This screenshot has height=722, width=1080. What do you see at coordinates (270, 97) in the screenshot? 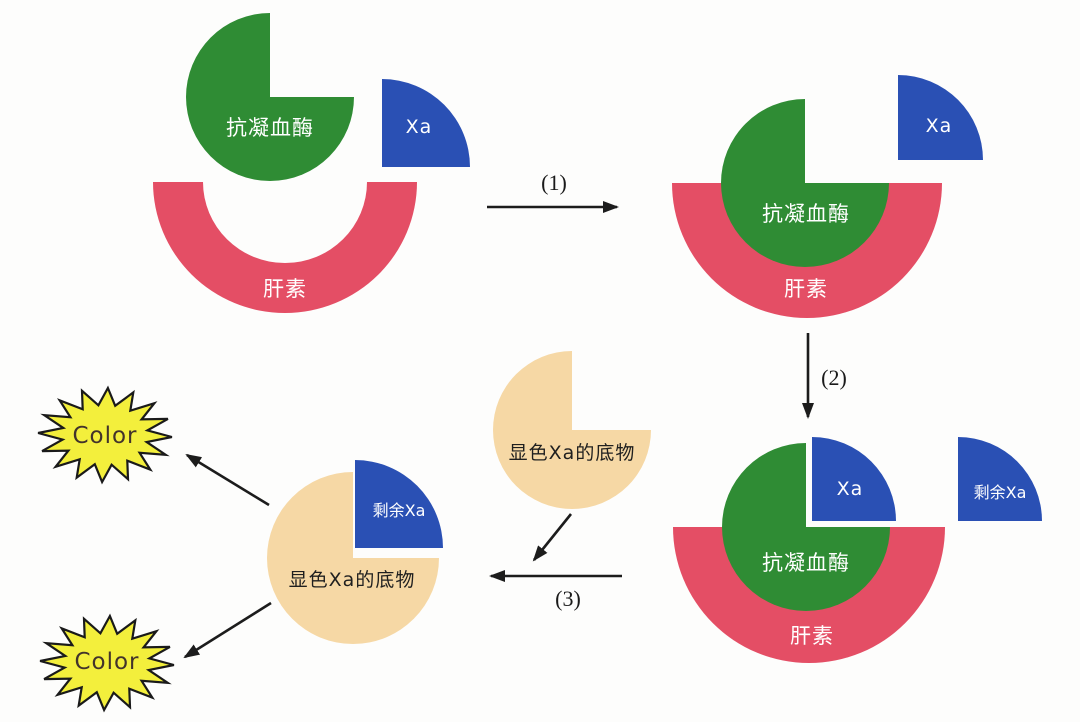
I see `antithrombin-shape-stage1` at bounding box center [270, 97].